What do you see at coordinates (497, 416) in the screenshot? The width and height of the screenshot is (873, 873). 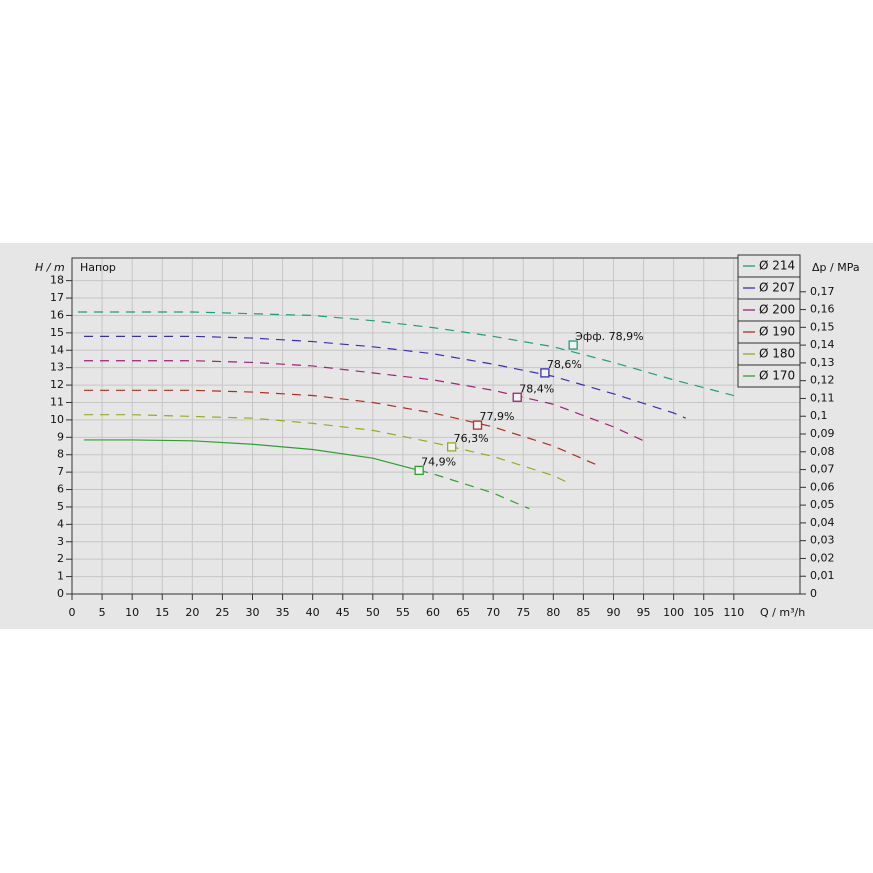 I see `efficiency-label: 77,9%` at bounding box center [497, 416].